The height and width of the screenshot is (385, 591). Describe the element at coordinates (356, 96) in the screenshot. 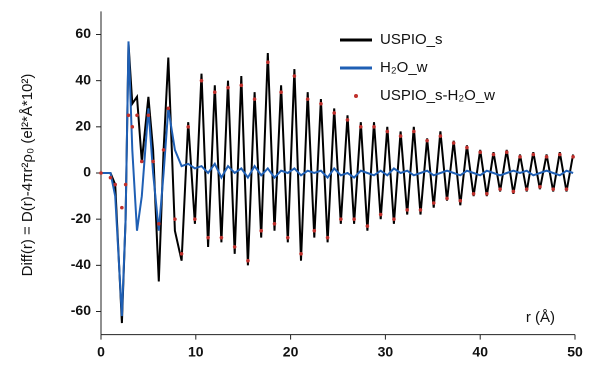

I see `legend-marker` at that location.